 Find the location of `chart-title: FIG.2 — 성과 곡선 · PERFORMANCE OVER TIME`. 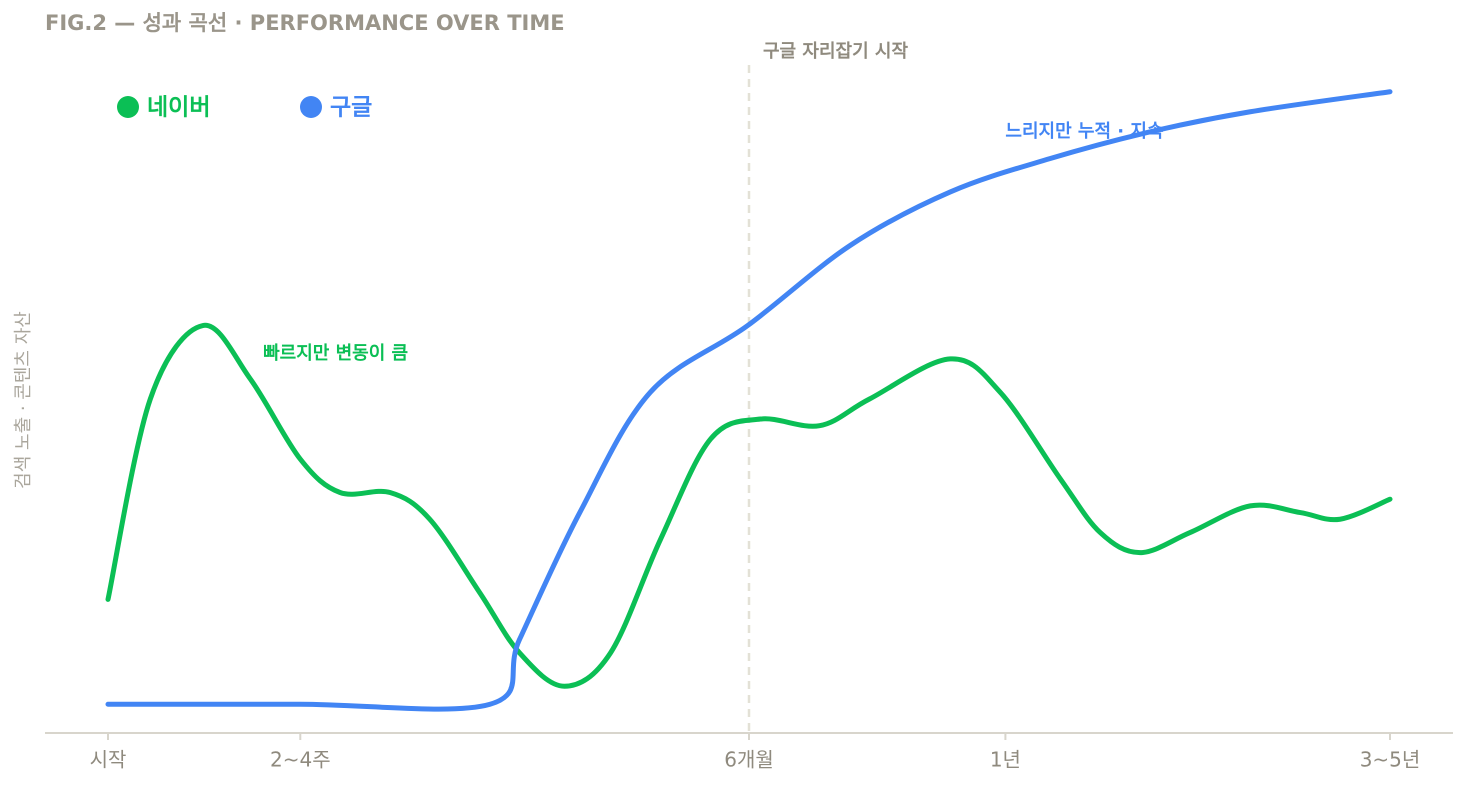

chart-title: FIG.2 — 성과 곡선 · PERFORMANCE OVER TIME is located at coordinates (305, 23).